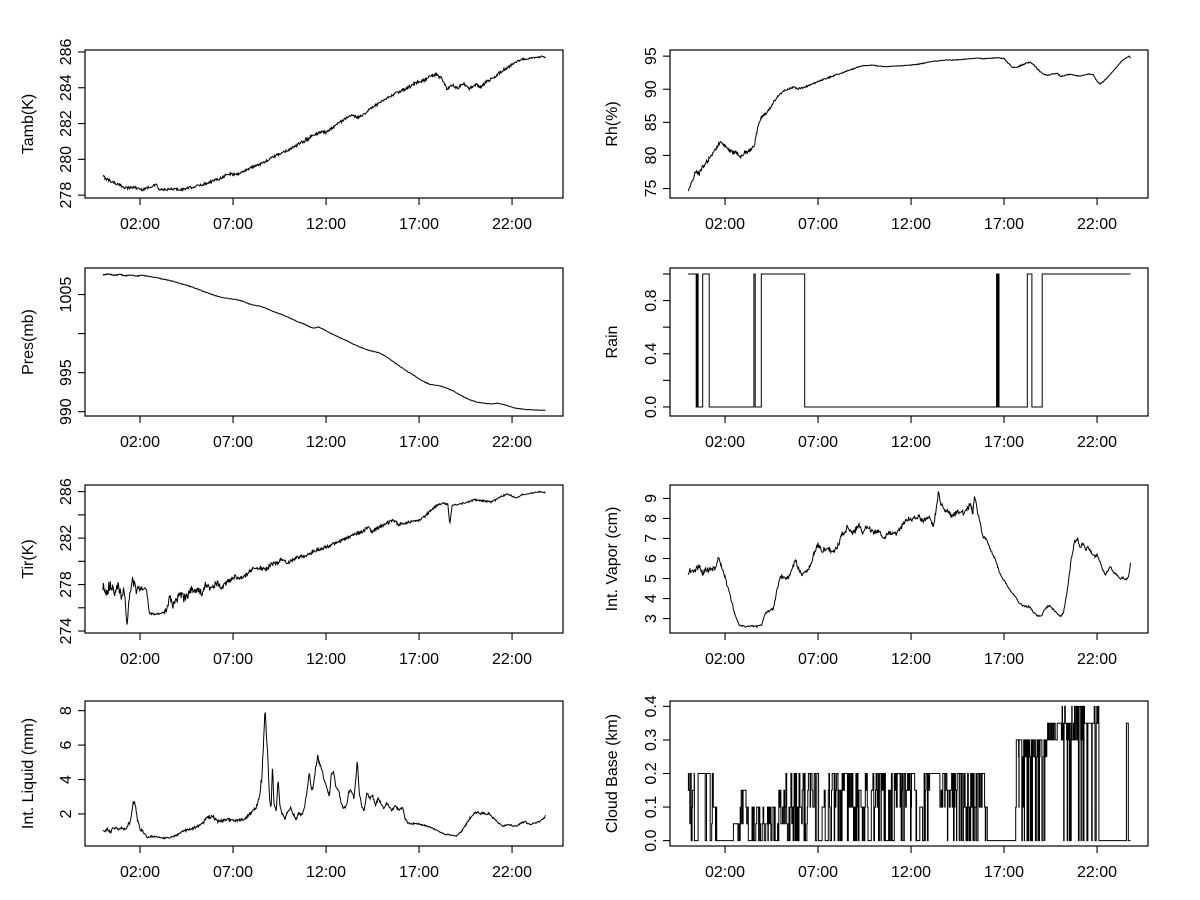 This screenshot has height=900, width=1200. I want to click on y-tick-label: 0.8, so click(651, 300).